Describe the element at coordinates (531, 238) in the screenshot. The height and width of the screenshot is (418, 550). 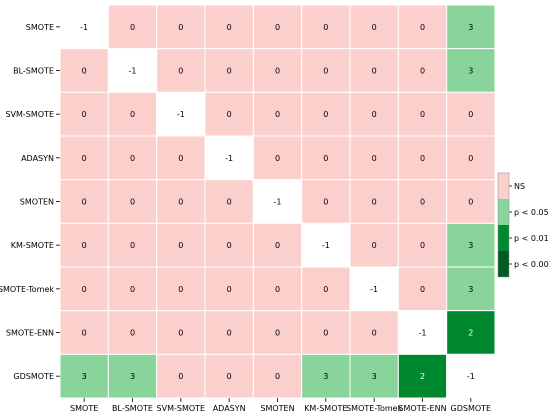
I see `legend-label: p < 0.01` at that location.